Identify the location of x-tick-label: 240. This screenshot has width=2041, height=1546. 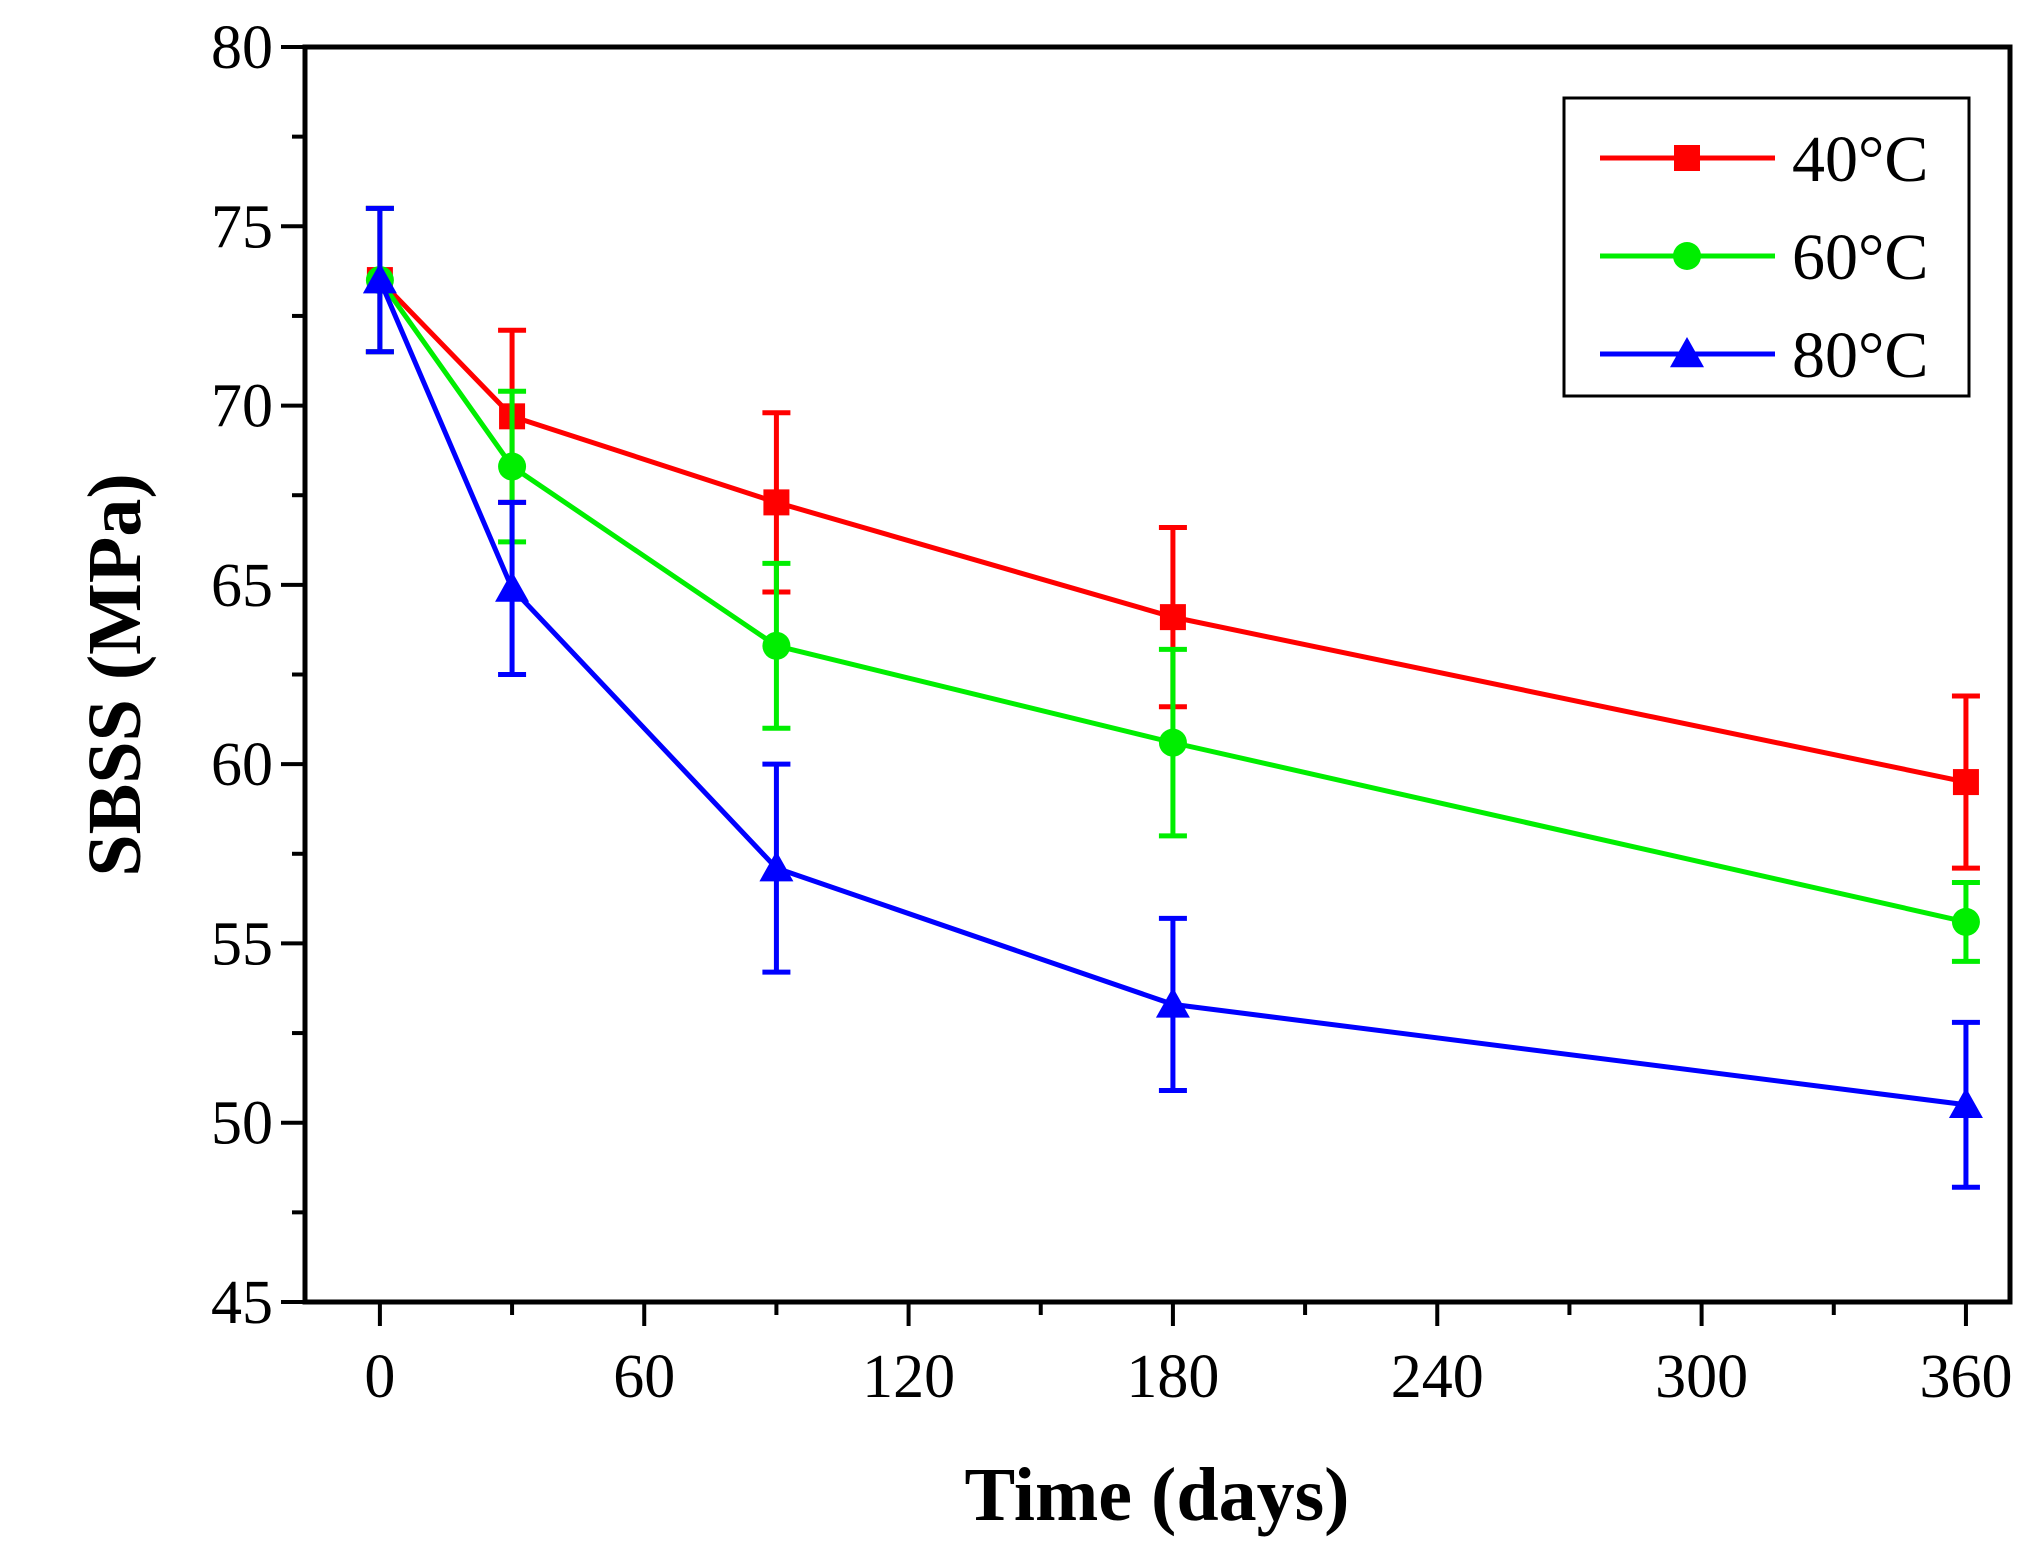
(1437, 1377).